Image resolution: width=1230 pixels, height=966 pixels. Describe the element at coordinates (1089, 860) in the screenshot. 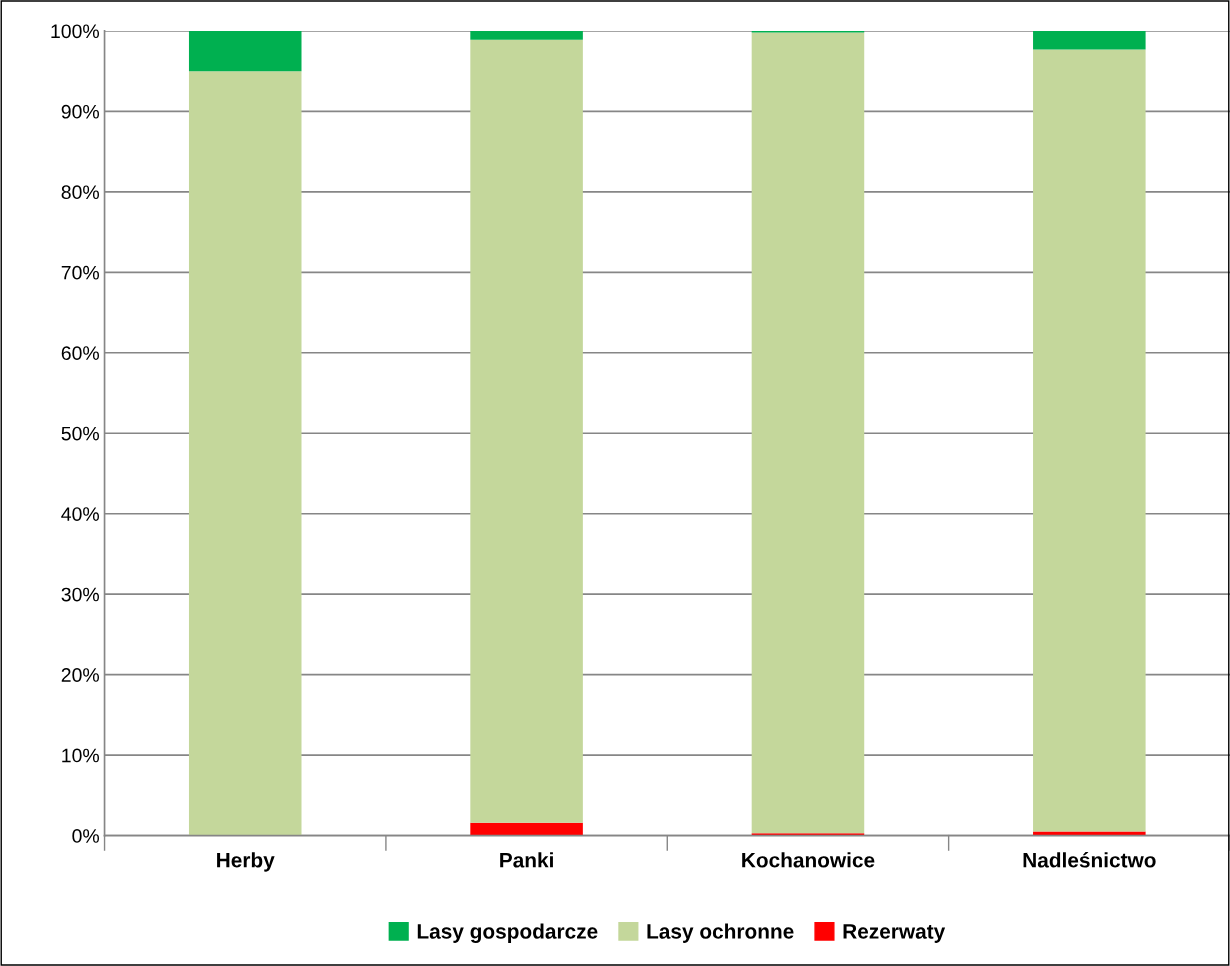

I see `x-tick-label: Nadleśnictwo` at that location.